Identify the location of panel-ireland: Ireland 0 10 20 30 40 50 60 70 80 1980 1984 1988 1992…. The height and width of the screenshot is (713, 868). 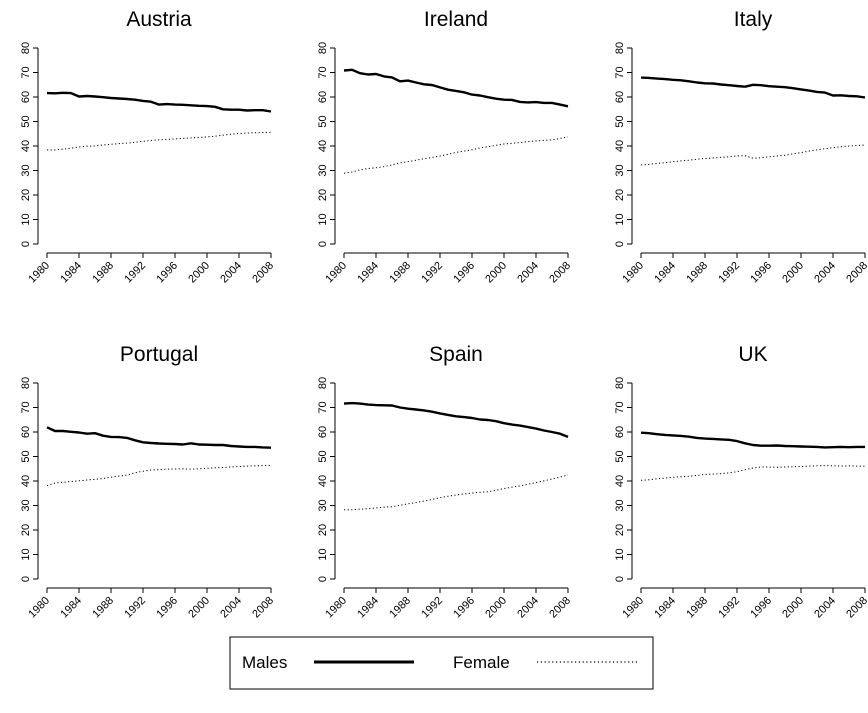
(445, 146).